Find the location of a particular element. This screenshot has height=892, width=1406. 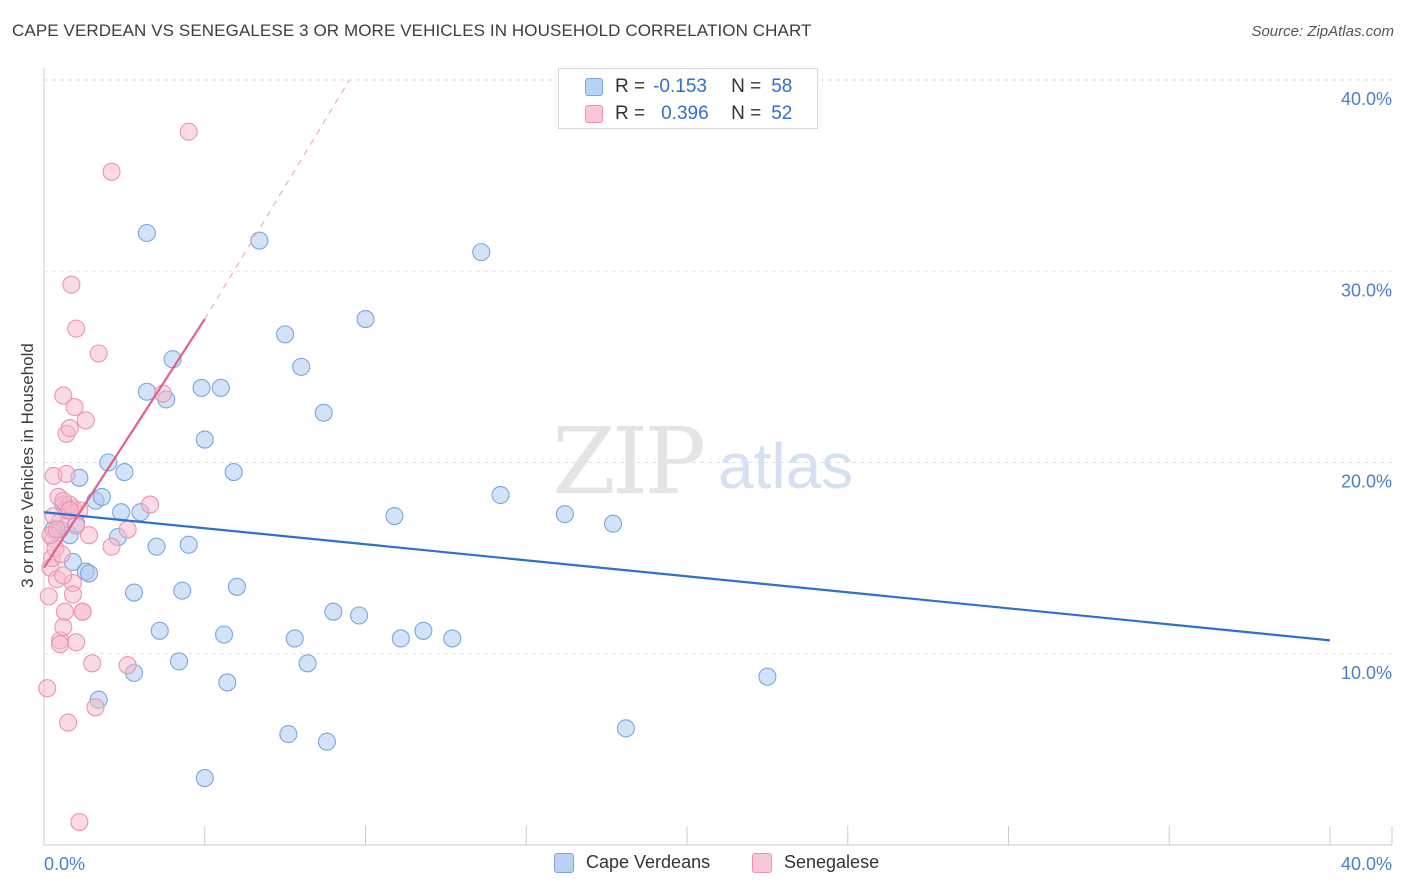

x-tick-label: 40.0% is located at coordinates (1366, 864).